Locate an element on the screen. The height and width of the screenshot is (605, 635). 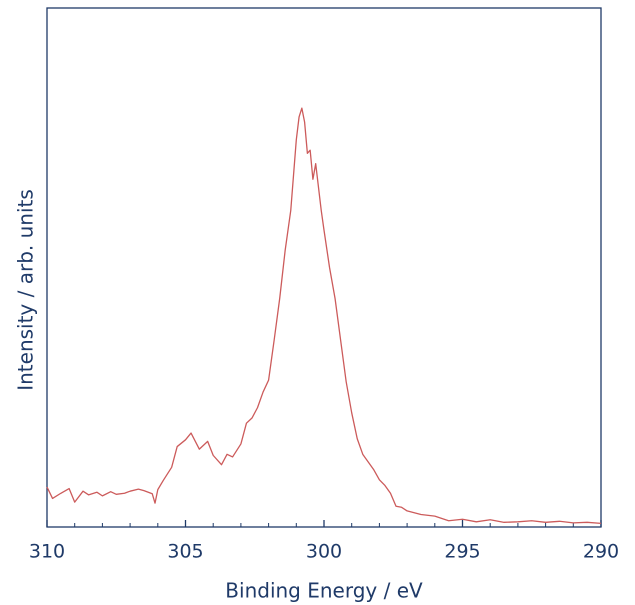
x-tick-label: 290 is located at coordinates (601, 552).